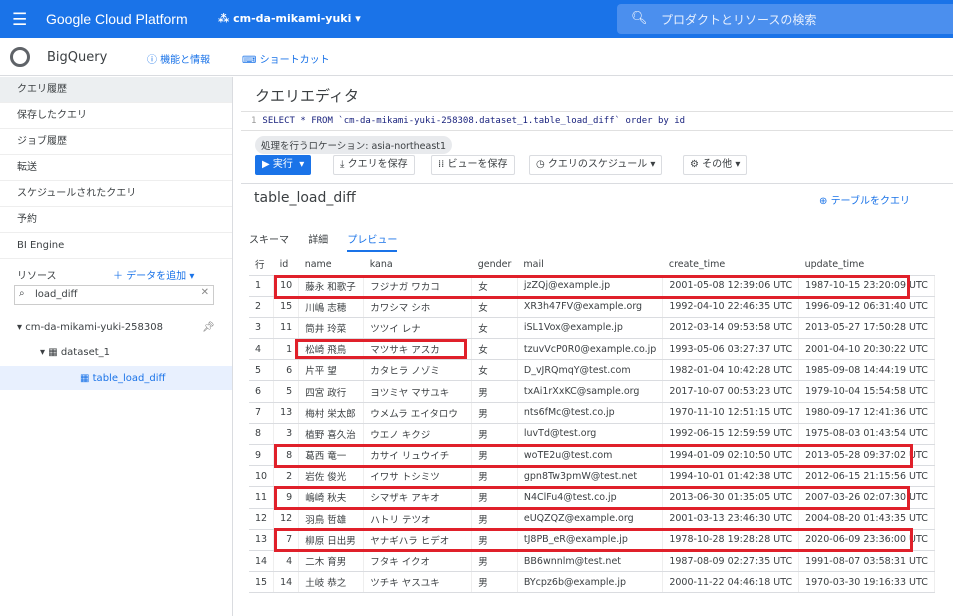 Image resolution: width=953 pixels, height=616 pixels. I want to click on cell-create_time: 2001-05-08 12:39:06 UTC, so click(731, 286).